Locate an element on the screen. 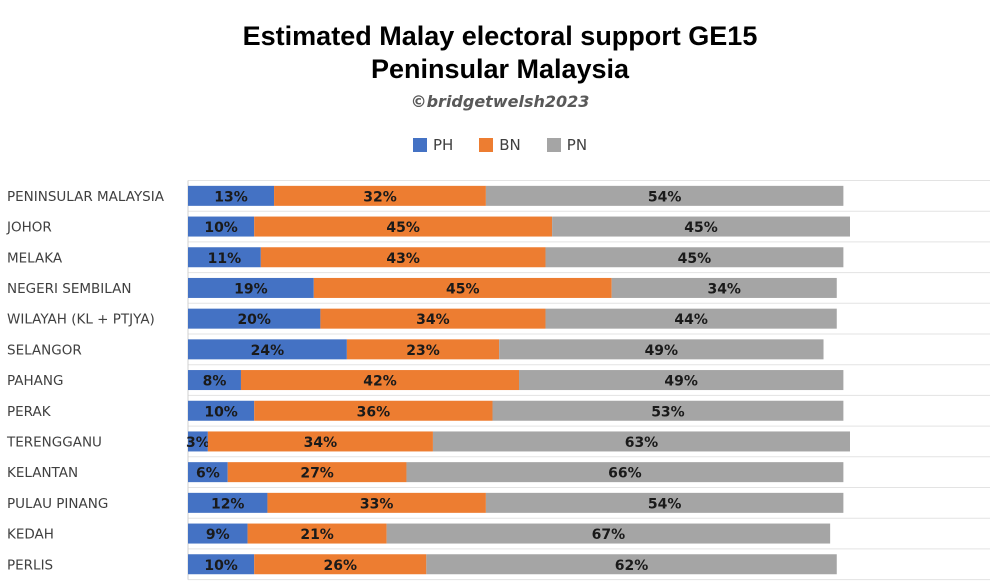 The width and height of the screenshot is (1000, 588). bar-pn-pahang is located at coordinates (681, 380).